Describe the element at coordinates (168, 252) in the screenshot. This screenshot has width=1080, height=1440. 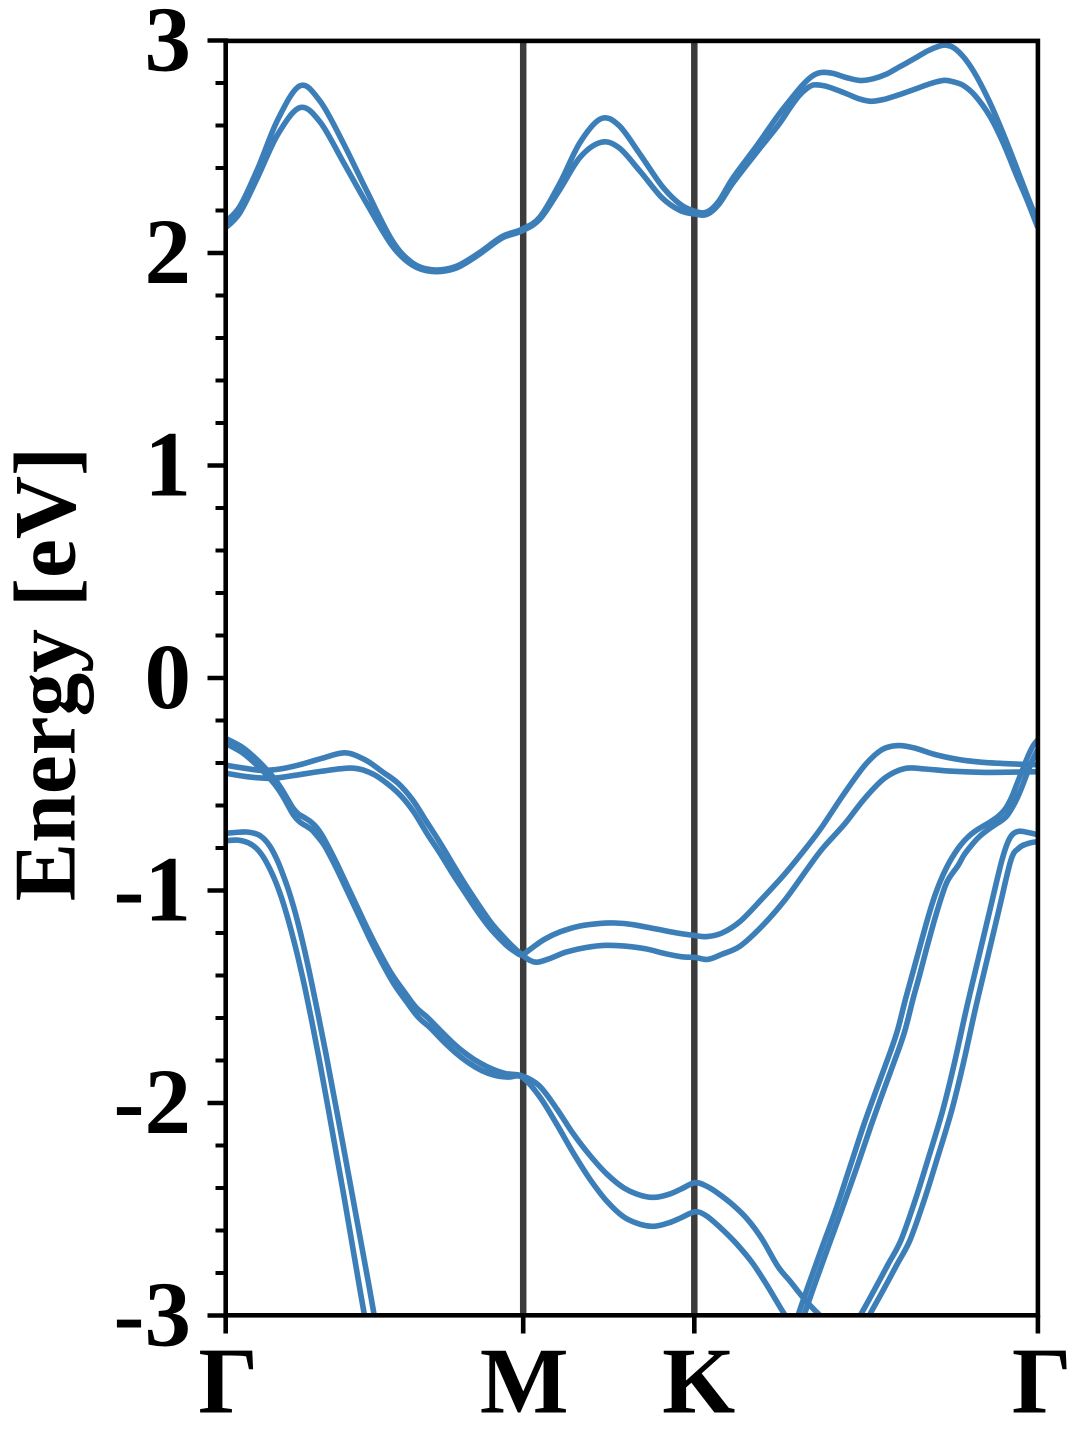
I see `svg-text: 2` at that location.